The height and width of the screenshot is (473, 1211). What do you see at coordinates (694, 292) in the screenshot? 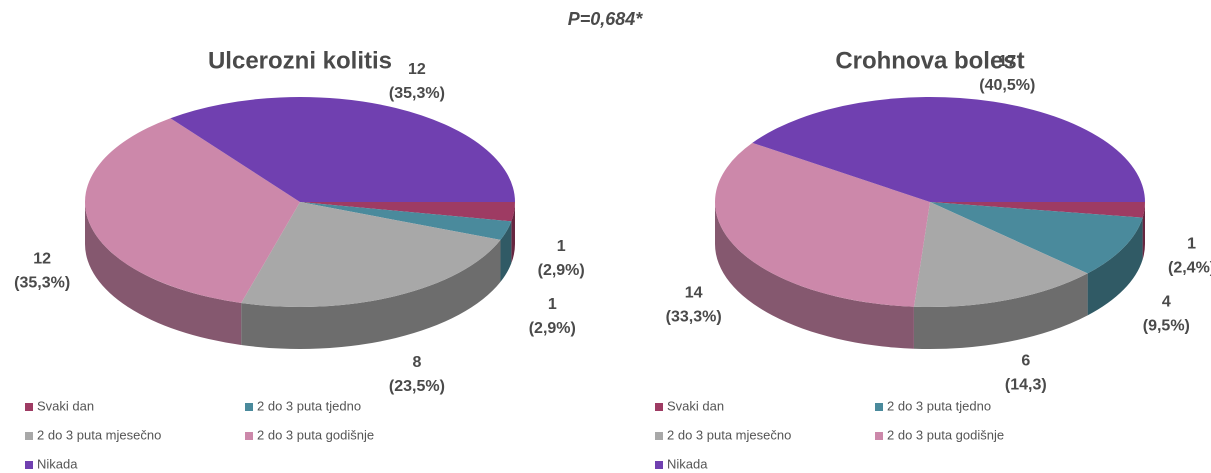
I see `data-label: 14` at bounding box center [694, 292].